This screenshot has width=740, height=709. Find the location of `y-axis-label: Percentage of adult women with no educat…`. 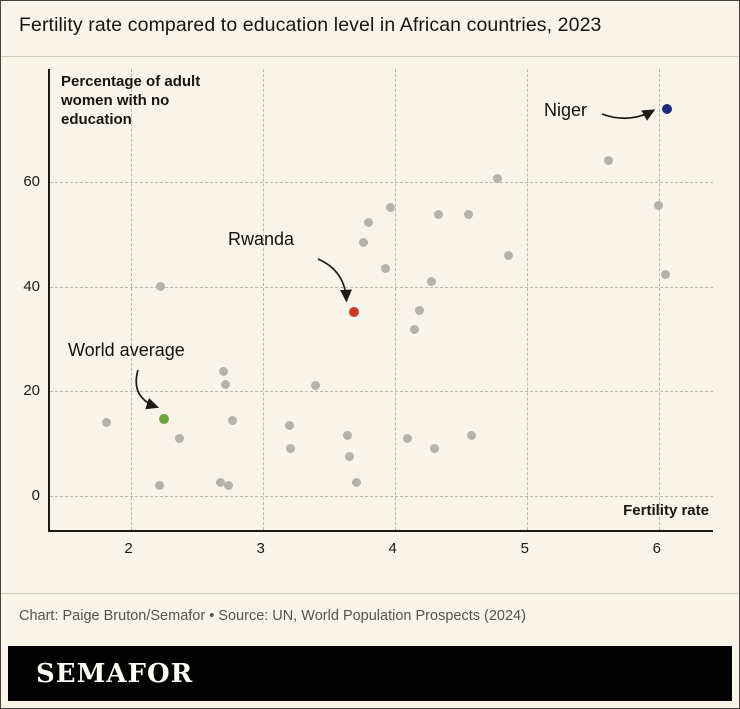

y-axis-label: Percentage of adult women with no educat… is located at coordinates (131, 100).